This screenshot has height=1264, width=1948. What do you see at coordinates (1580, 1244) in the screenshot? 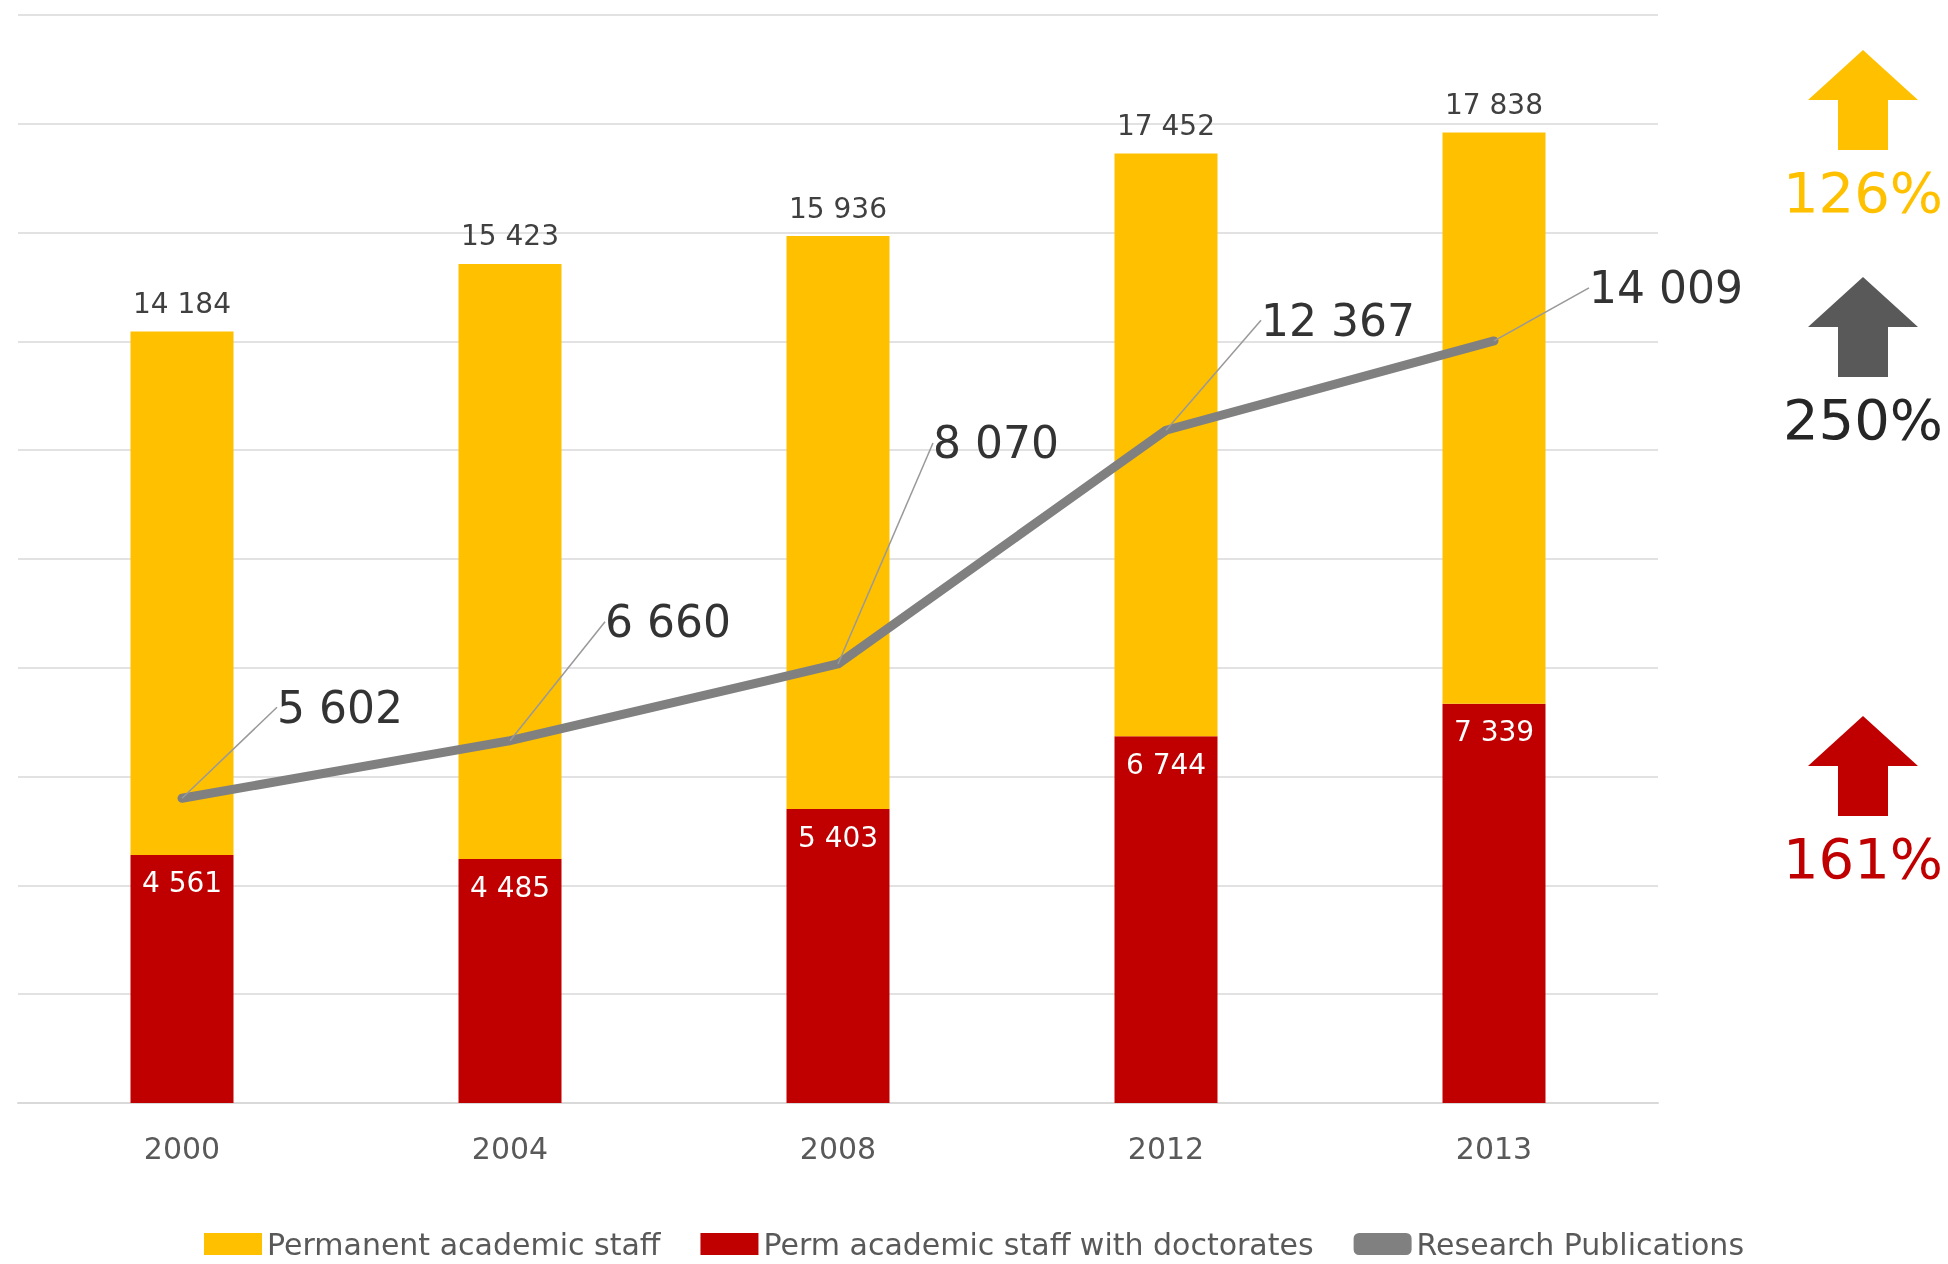
I see `legend-label: Research Publications` at bounding box center [1580, 1244].